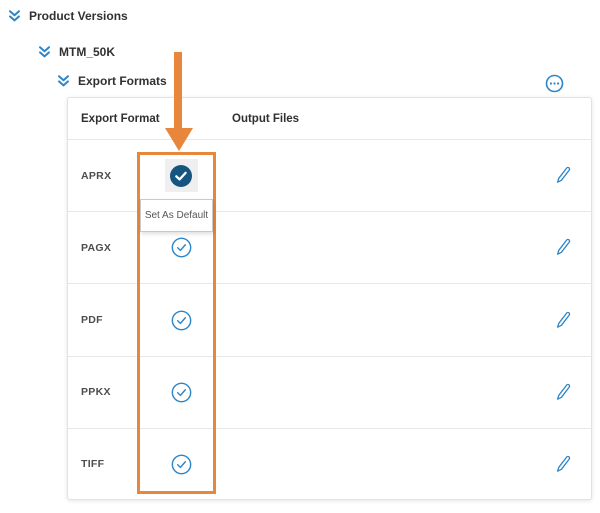 The width and height of the screenshot is (600, 513). Describe the element at coordinates (87, 52) in the screenshot. I see `tree-item-label: MTM_50K` at that location.